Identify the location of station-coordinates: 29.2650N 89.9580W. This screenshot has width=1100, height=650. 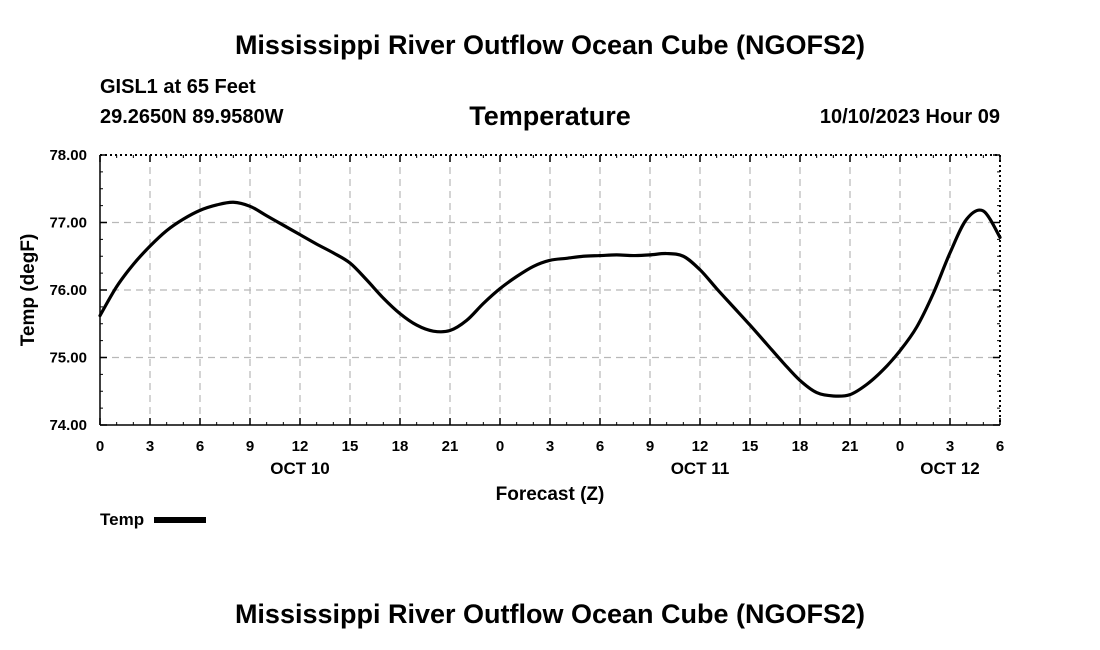
(192, 117).